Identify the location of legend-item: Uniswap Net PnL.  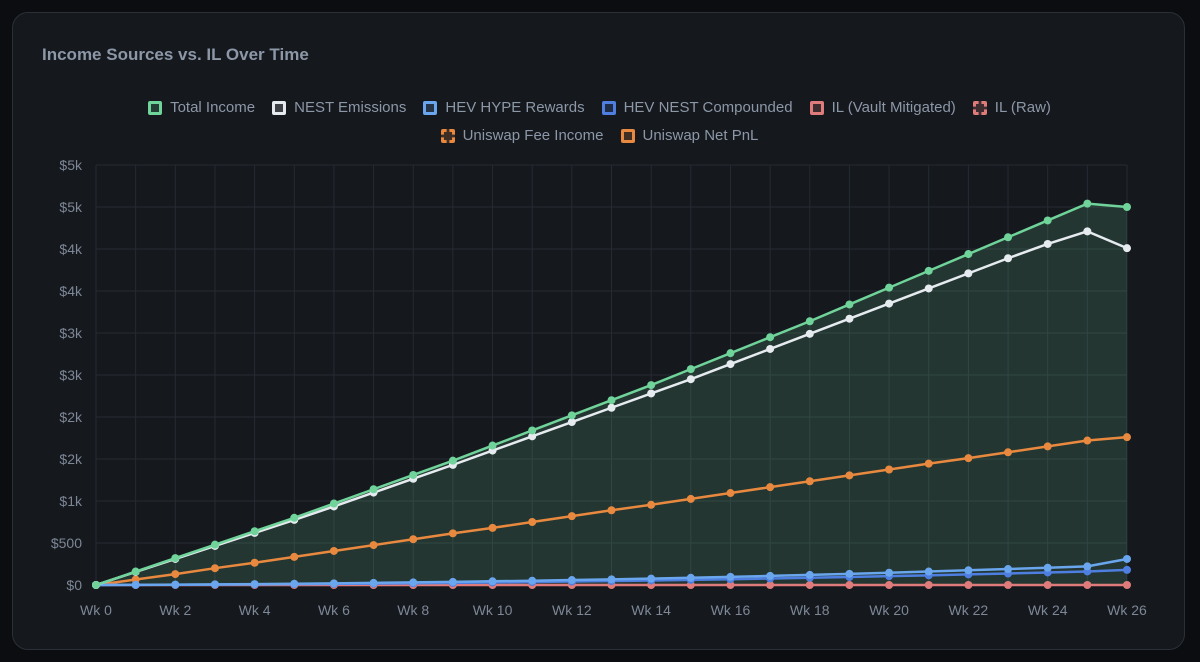
(689, 135).